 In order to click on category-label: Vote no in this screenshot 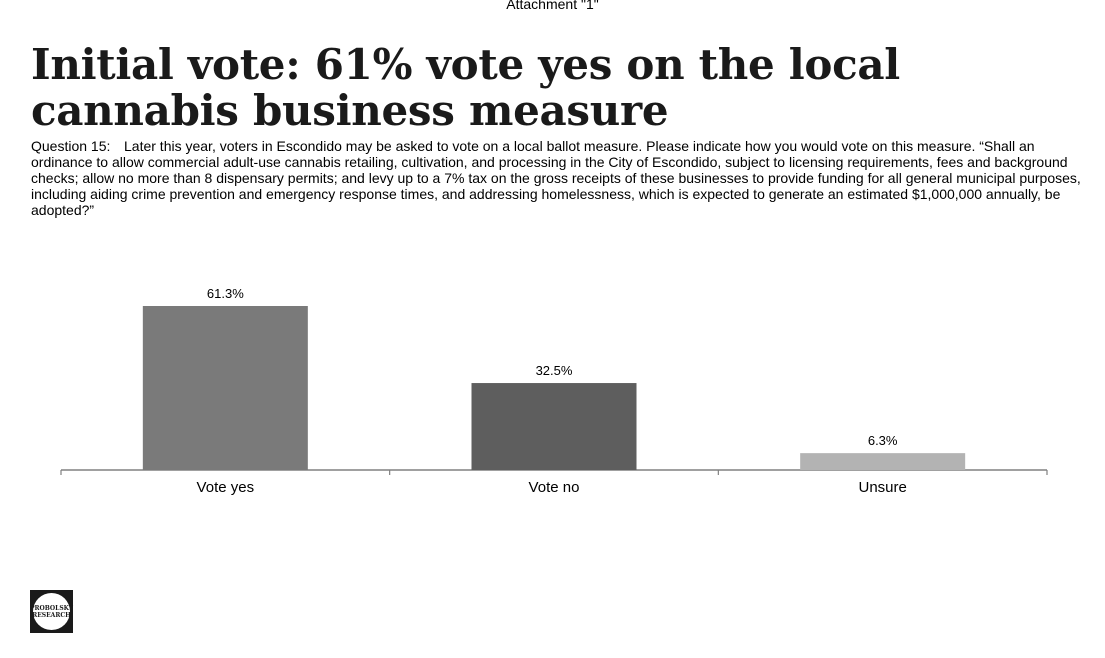, I will do `click(554, 487)`.